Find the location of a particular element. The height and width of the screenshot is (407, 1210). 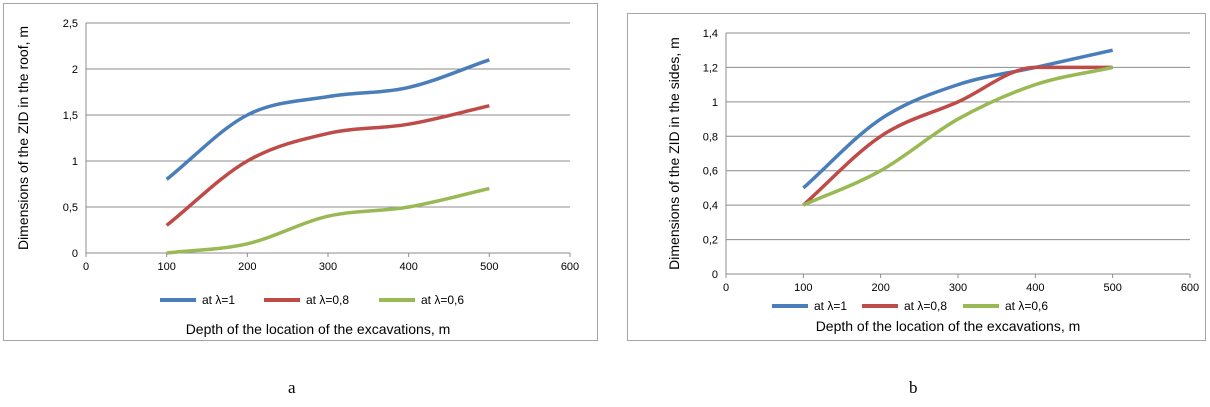

y-tick-label: 1,2 is located at coordinates (710, 68).